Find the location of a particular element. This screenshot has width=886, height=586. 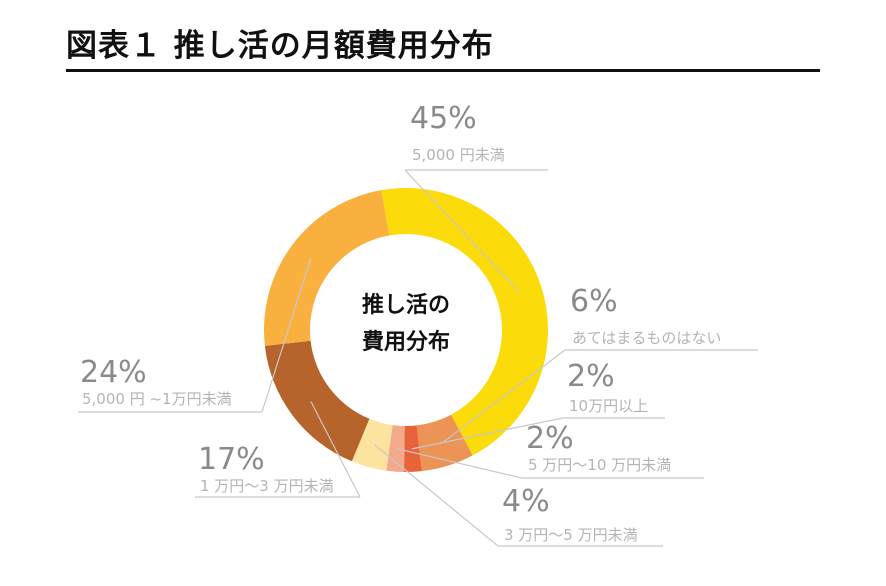

slice-percent-label: 6% is located at coordinates (594, 301).